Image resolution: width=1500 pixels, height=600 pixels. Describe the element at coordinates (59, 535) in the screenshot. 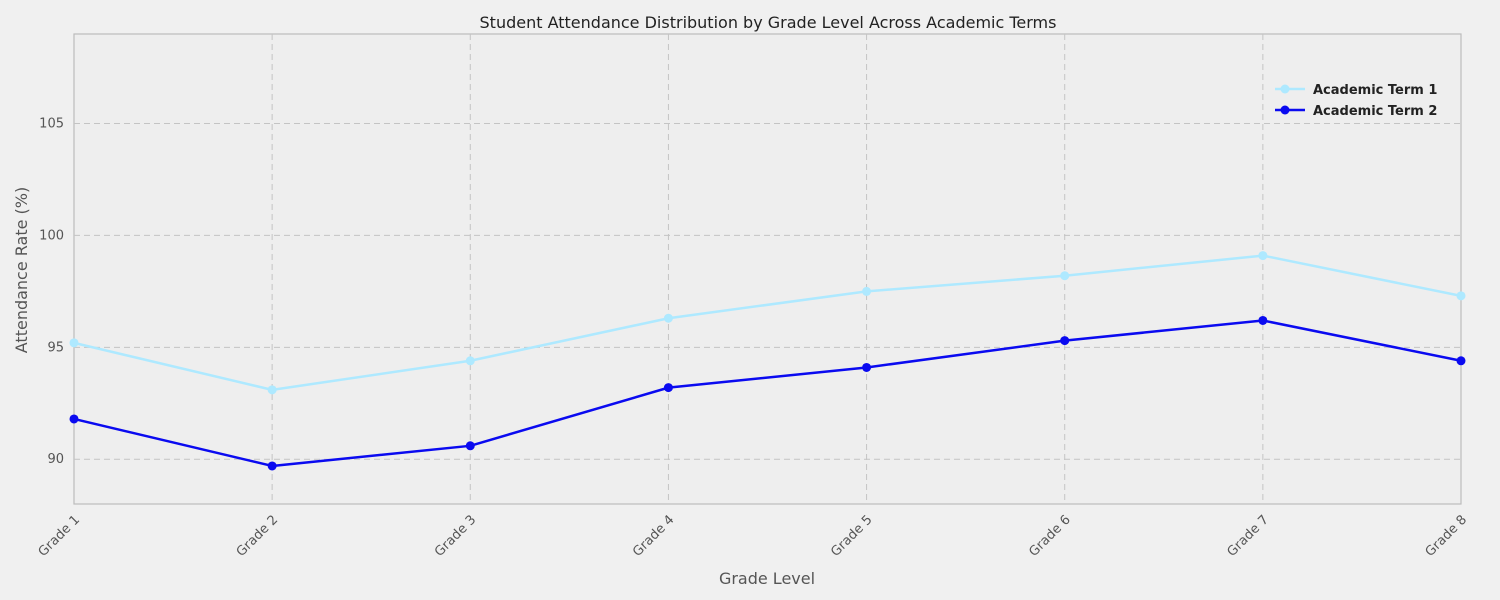

I see `x-tick-label: Grade 1` at that location.